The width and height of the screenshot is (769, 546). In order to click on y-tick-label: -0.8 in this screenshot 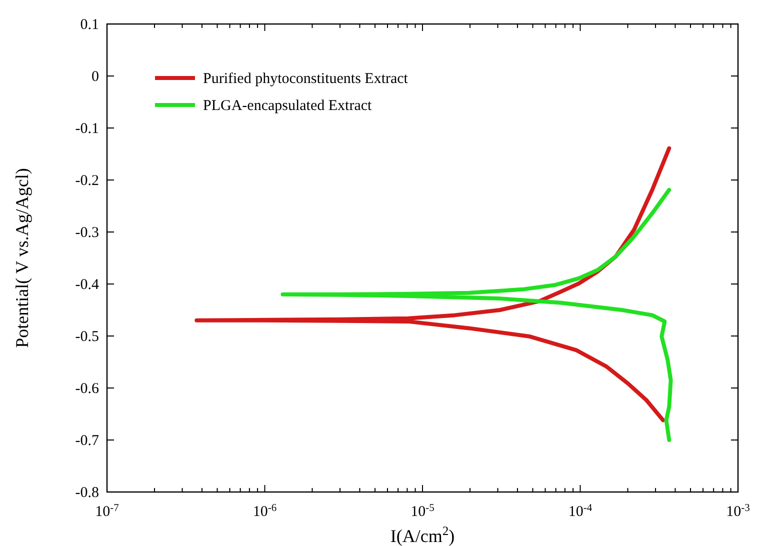, I will do `click(87, 493)`.